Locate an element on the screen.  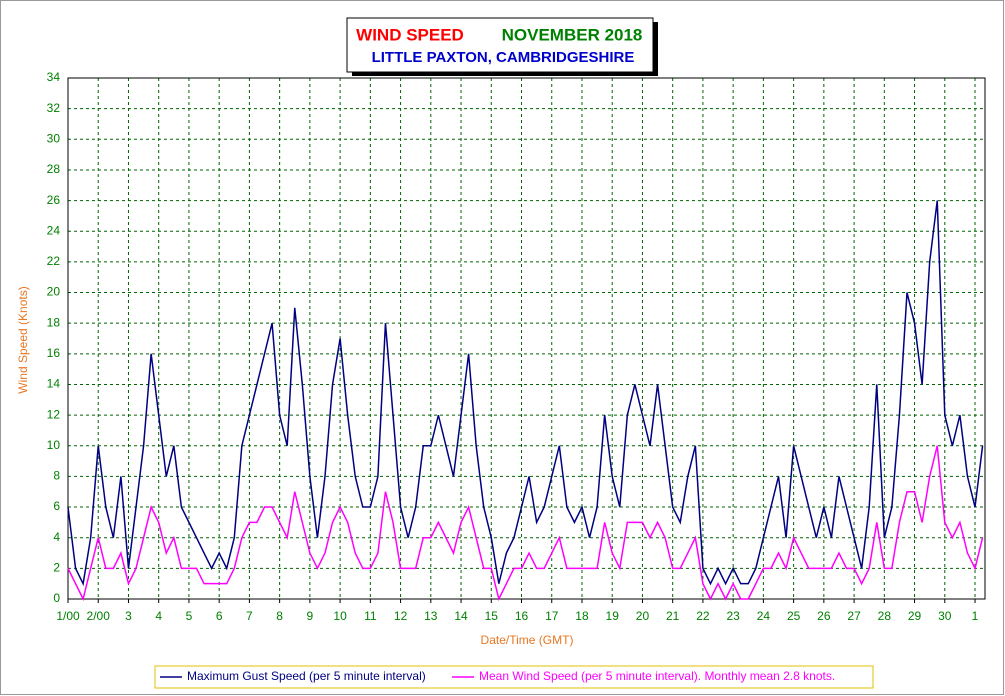
x-tick-label: 9 is located at coordinates (310, 616).